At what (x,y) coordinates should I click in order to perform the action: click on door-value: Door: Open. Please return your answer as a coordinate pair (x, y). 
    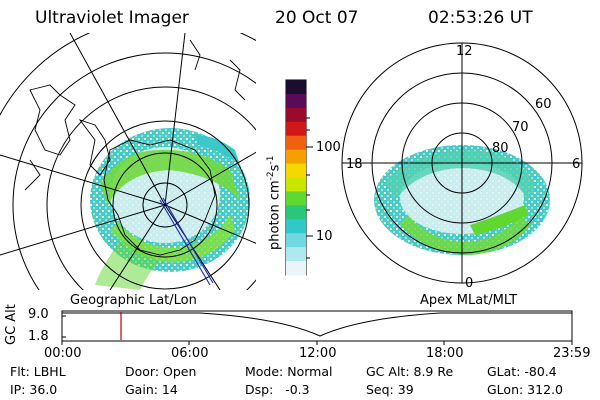
    Looking at the image, I should click on (161, 371).